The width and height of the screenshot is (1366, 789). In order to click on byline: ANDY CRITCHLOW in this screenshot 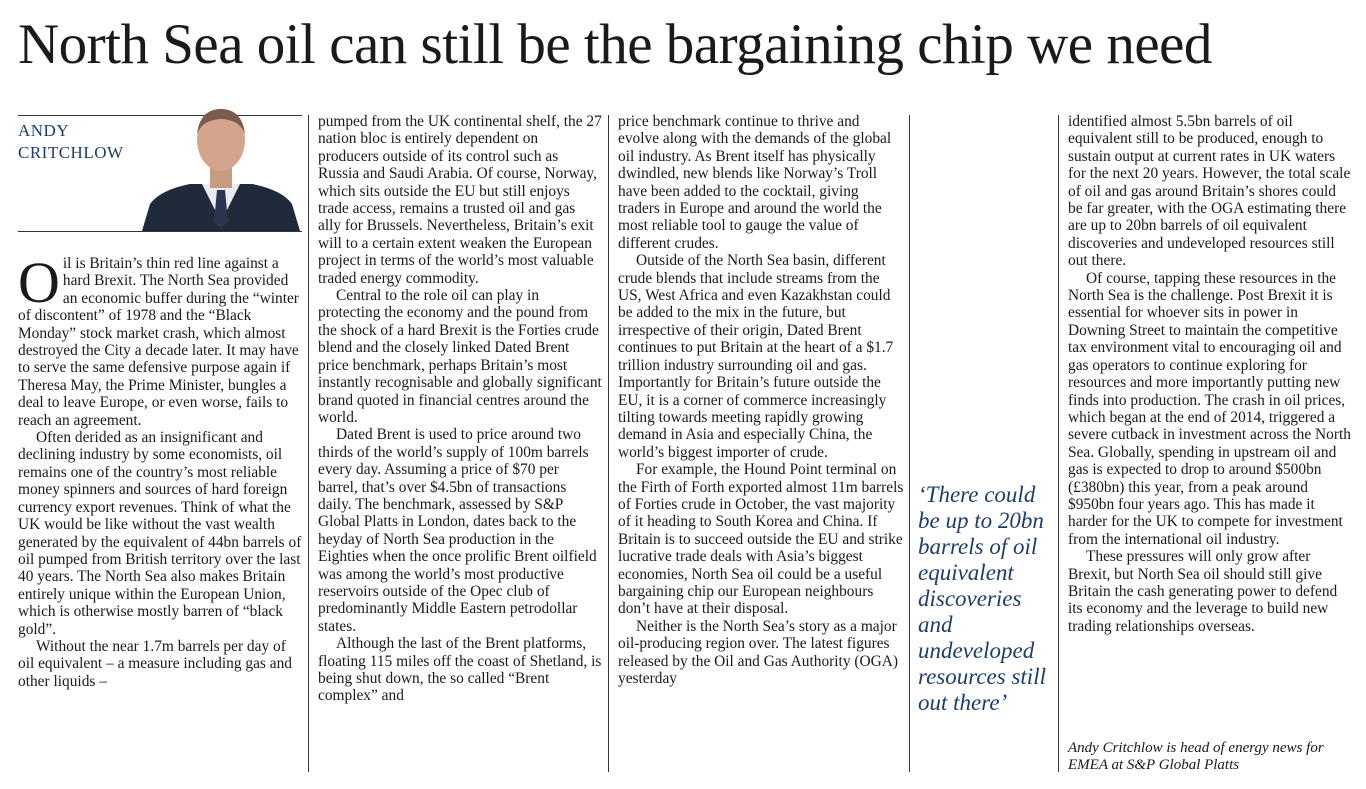, I will do `click(71, 141)`.